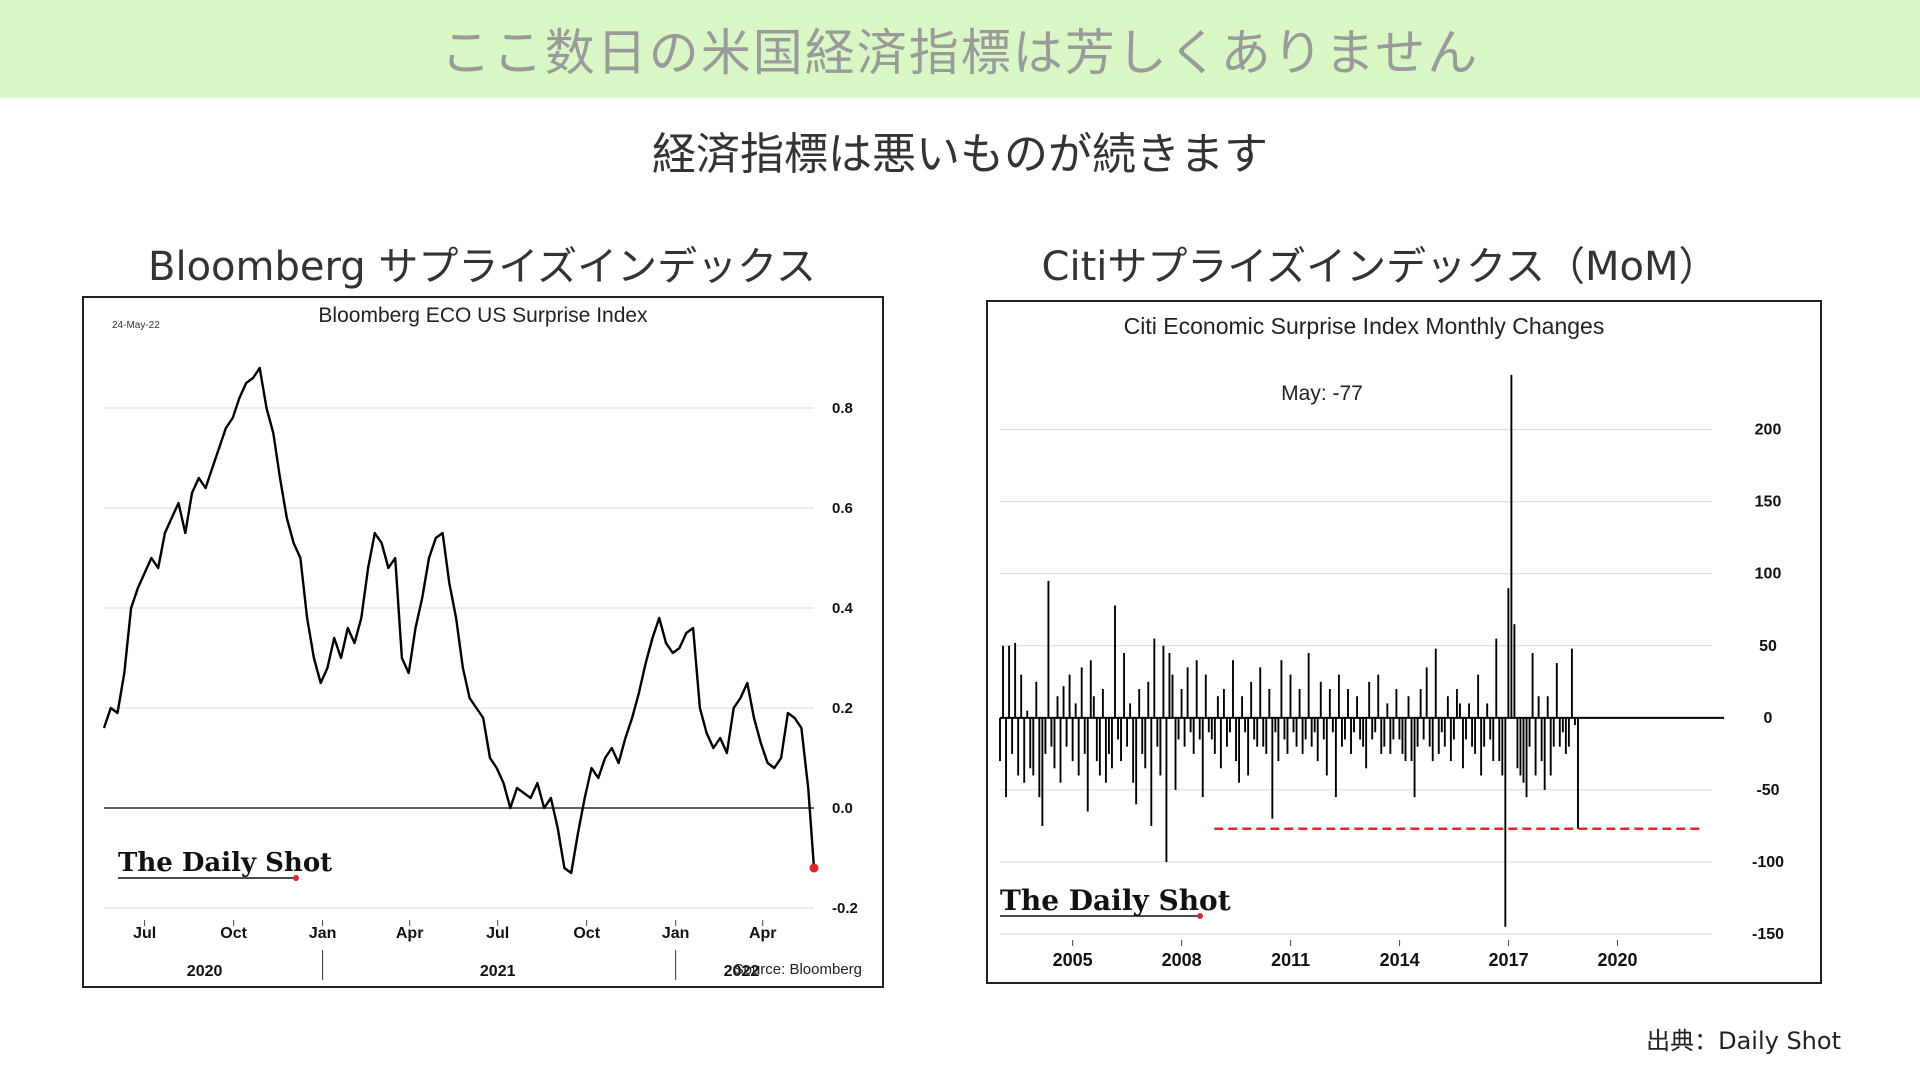 This screenshot has height=1080, width=1920. I want to click on y-tick-label: -0.2, so click(845, 908).